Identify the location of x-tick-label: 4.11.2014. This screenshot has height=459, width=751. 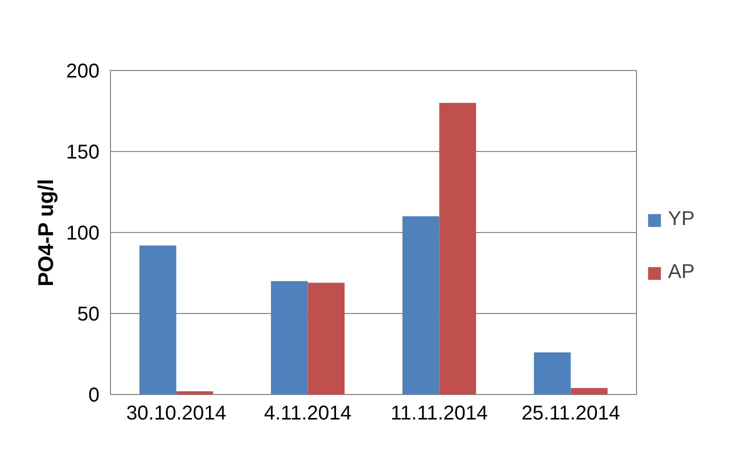
(308, 413).